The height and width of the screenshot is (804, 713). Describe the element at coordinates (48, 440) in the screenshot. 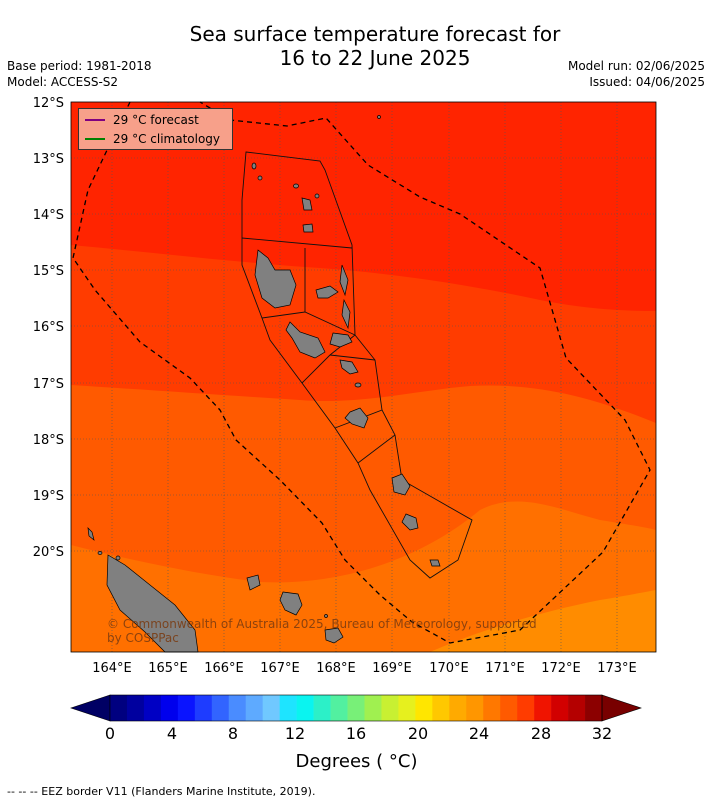

I see `lat-label: 18°S` at that location.